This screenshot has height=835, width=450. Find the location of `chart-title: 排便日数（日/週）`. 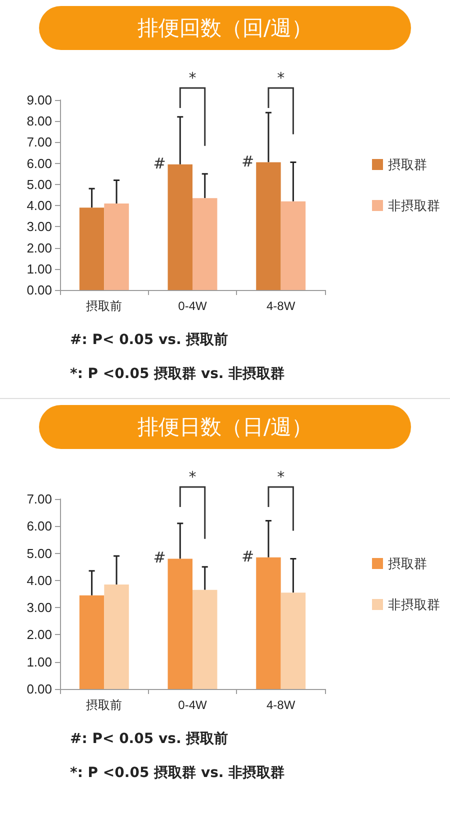

chart-title: 排便日数（日/週） is located at coordinates (225, 427).